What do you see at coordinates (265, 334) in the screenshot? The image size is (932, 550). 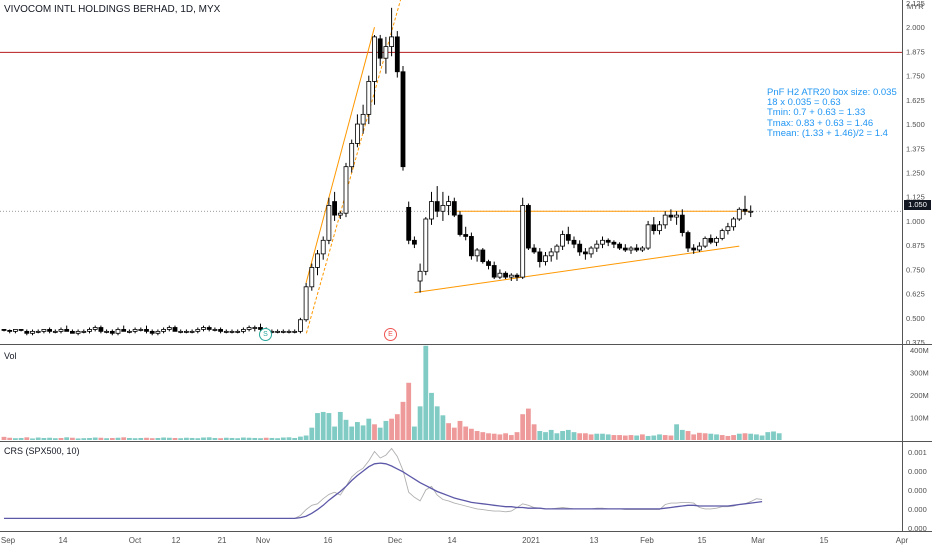 I see `start-marker: S` at bounding box center [265, 334].